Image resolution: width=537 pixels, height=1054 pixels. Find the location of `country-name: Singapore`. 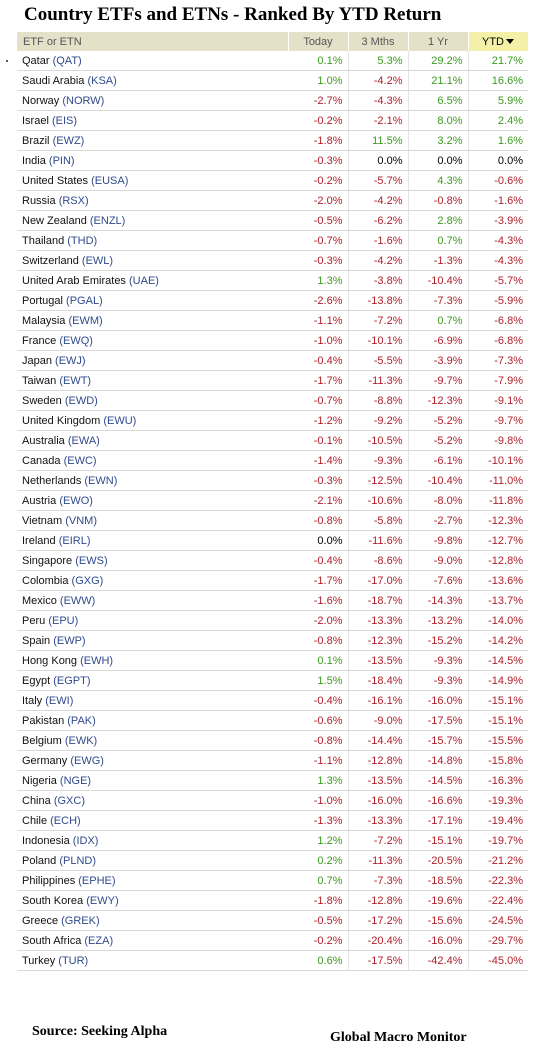

country-name: Singapore is located at coordinates (47, 560).